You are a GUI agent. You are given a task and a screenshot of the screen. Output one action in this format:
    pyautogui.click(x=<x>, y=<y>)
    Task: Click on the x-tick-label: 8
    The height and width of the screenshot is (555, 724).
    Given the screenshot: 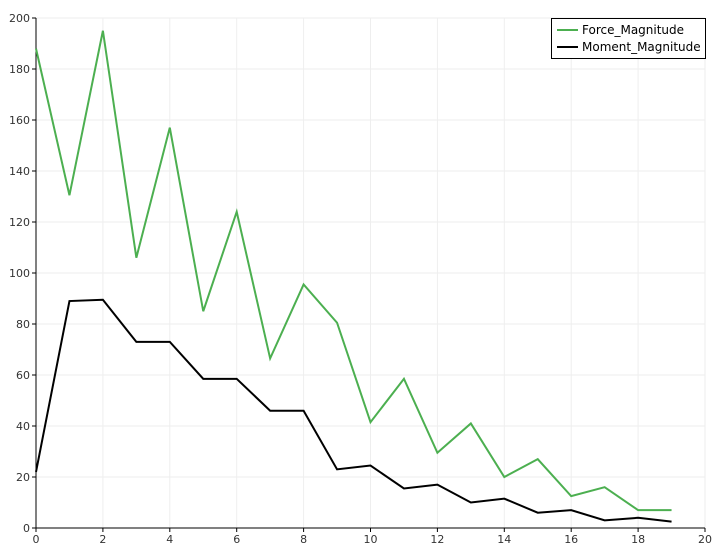 What is the action you would take?
    pyautogui.click(x=303, y=539)
    